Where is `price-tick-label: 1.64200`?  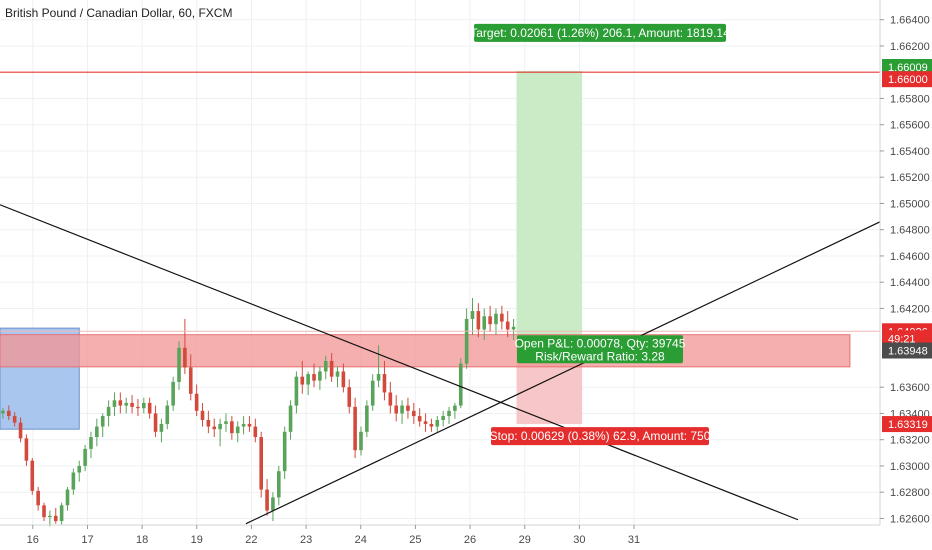 price-tick-label: 1.64200 is located at coordinates (910, 309).